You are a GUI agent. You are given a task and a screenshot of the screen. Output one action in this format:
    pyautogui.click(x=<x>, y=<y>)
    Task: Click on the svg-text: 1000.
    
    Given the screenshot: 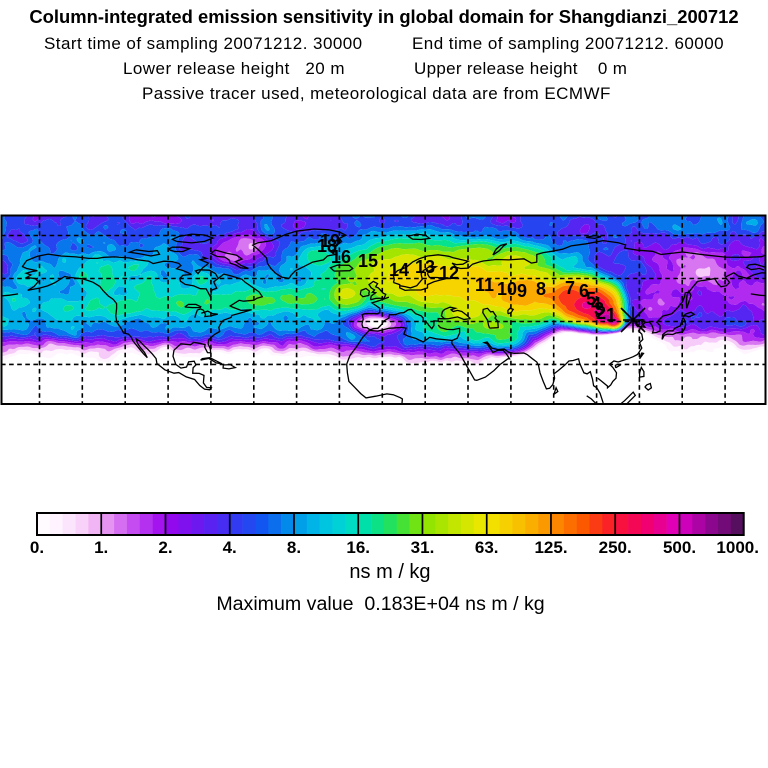 What is the action you would take?
    pyautogui.click(x=737, y=547)
    